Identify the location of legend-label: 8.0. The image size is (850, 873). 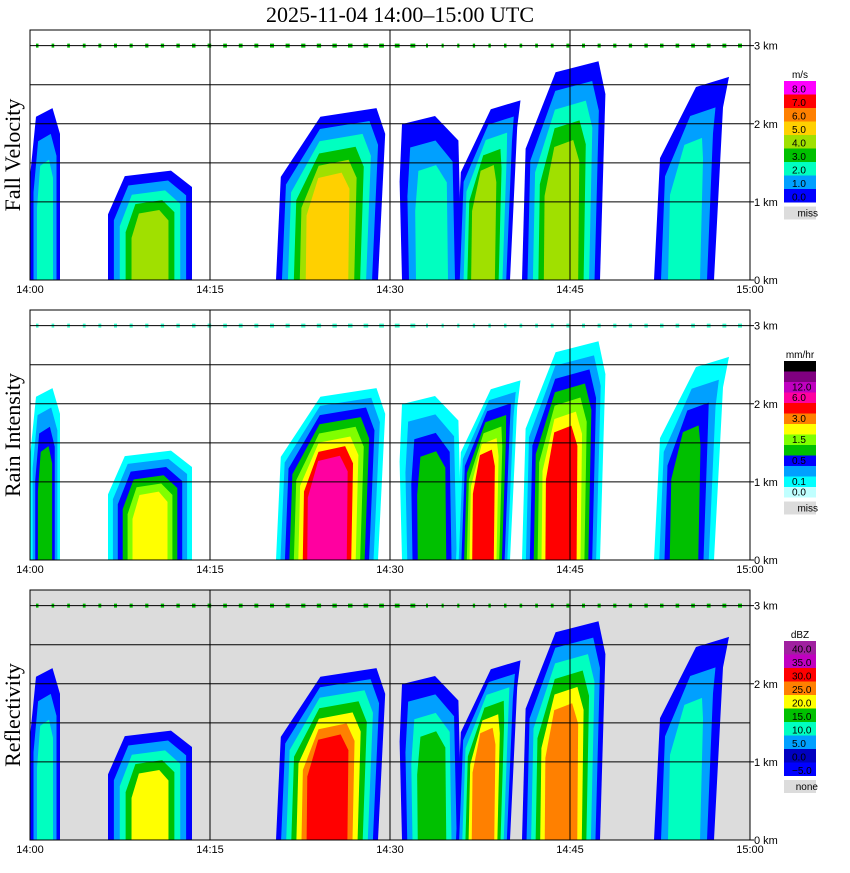
(799, 90).